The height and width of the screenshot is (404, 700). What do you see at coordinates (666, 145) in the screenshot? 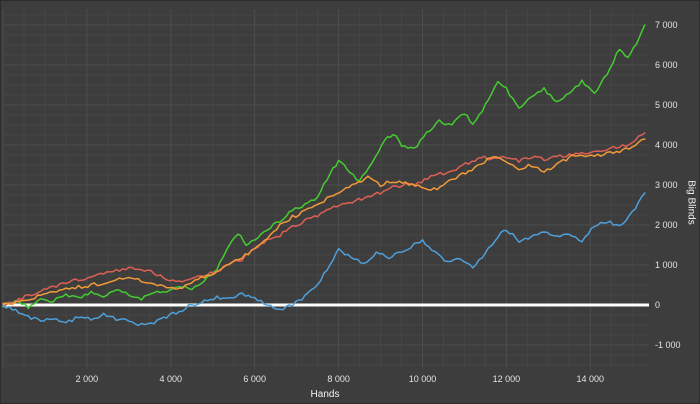
I see `y-tick-label: 4 000` at bounding box center [666, 145].